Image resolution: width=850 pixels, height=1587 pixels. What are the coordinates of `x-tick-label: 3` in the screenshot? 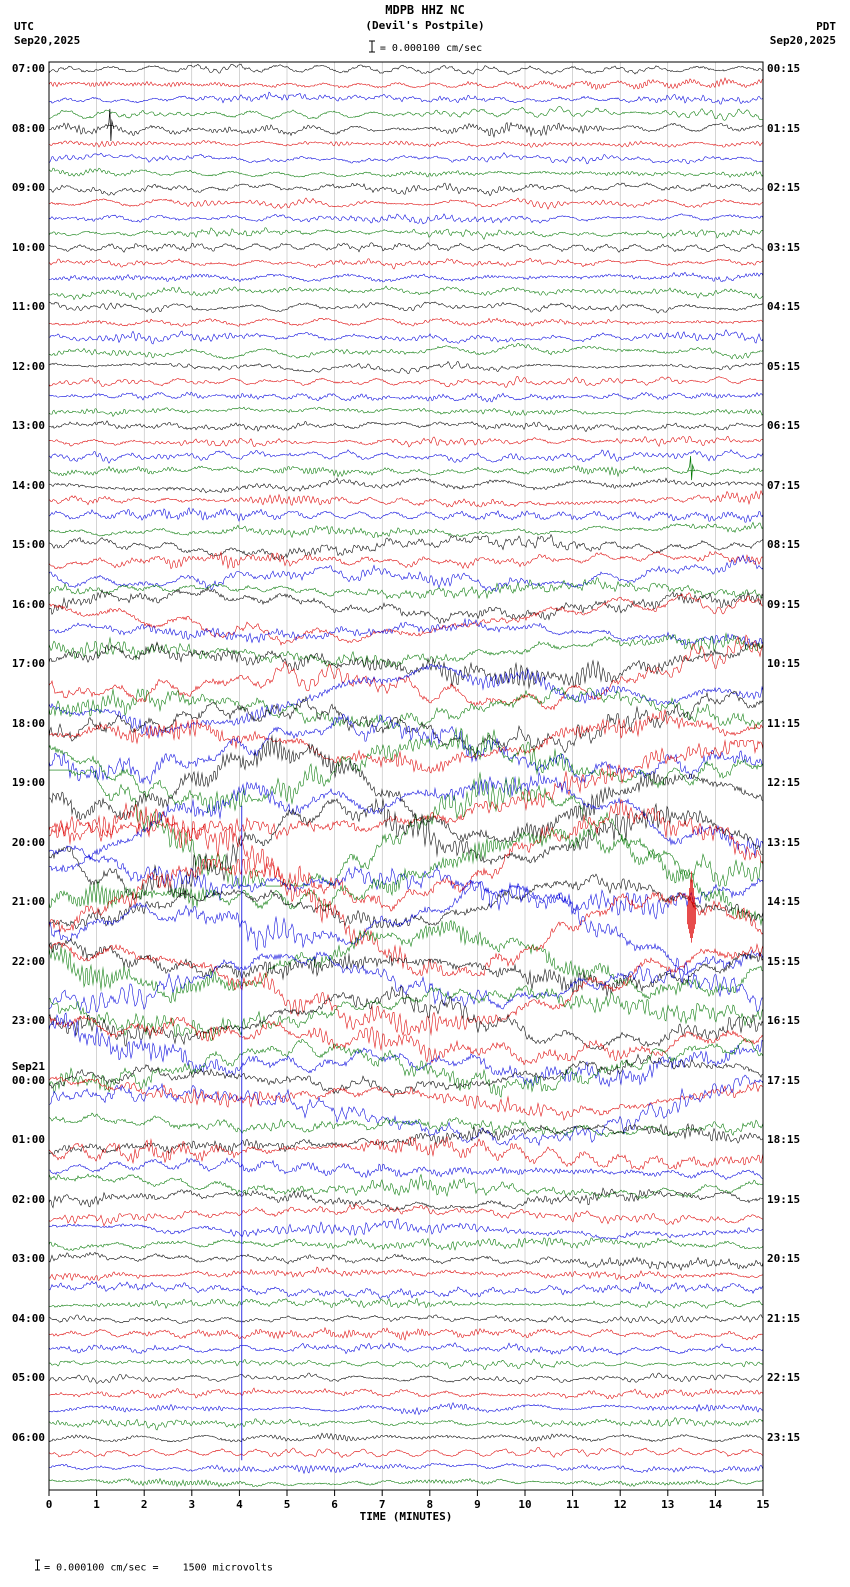 It's located at (192, 1504).